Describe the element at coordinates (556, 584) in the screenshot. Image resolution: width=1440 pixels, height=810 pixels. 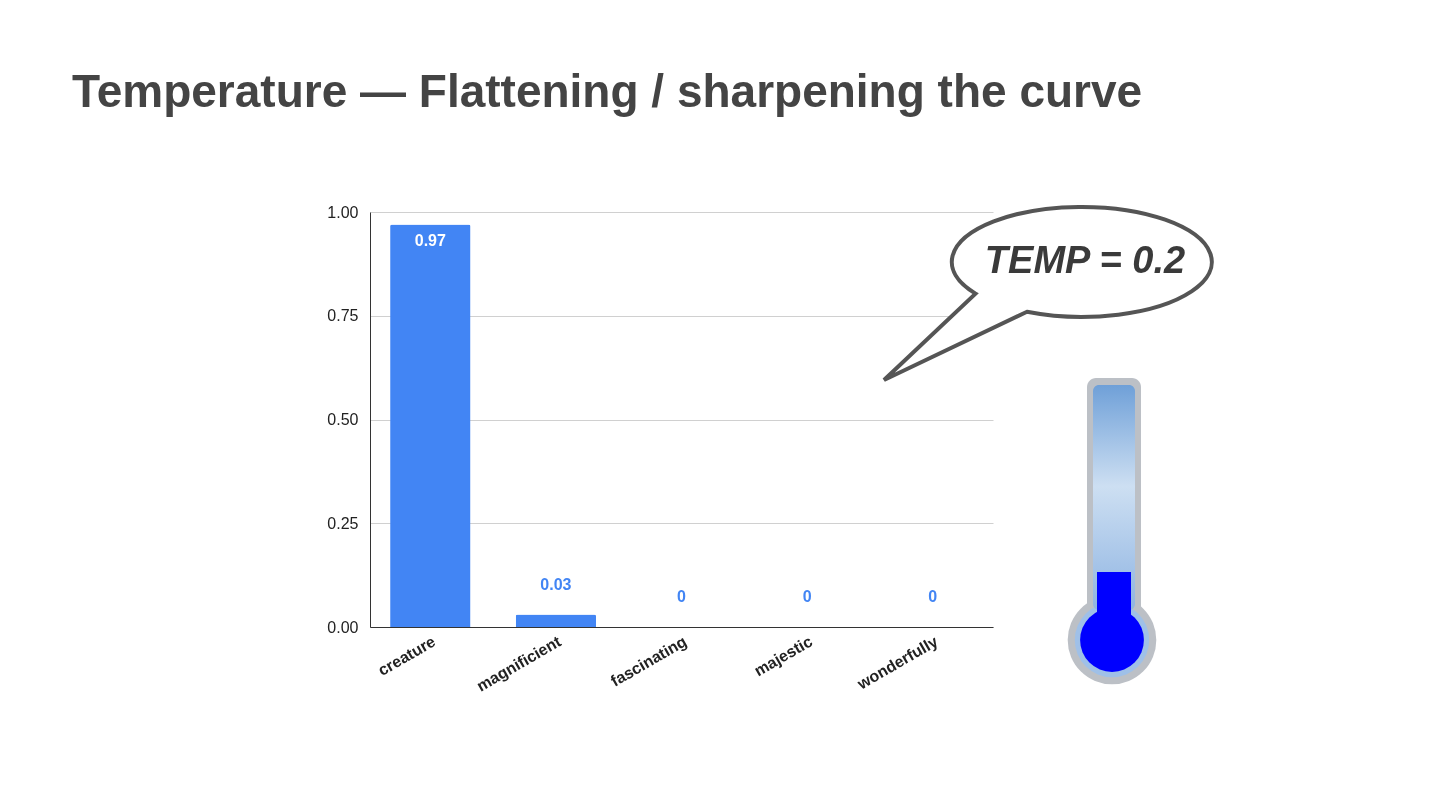
I see `data-label: 0.03` at that location.